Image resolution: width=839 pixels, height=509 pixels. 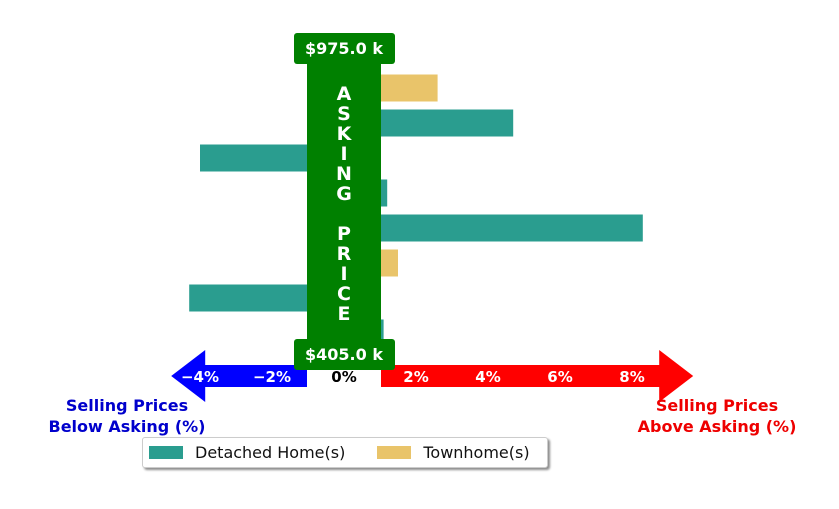 I want to click on legend: Detached Home(s) Townhome(s), so click(x=345, y=452).